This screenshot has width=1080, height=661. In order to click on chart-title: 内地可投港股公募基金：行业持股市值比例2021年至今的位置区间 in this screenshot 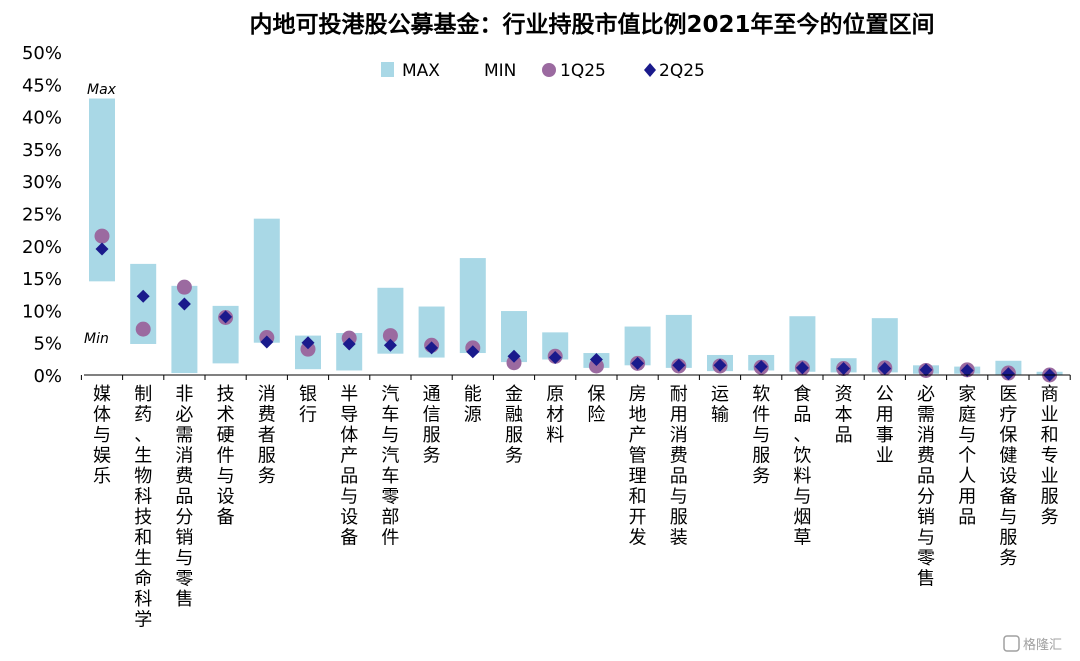, I will do `click(591, 24)`.